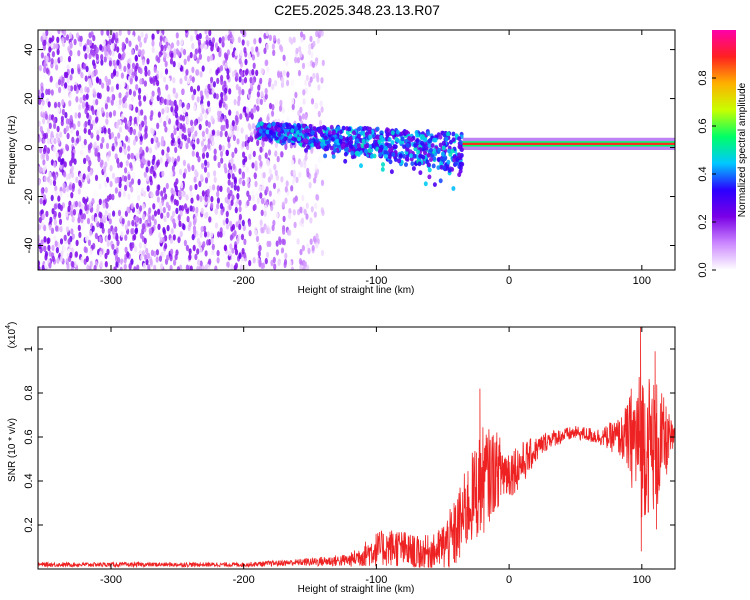 The image size is (750, 600). I want to click on snr-y-label: SNR (10 * v/v), so click(12, 450).